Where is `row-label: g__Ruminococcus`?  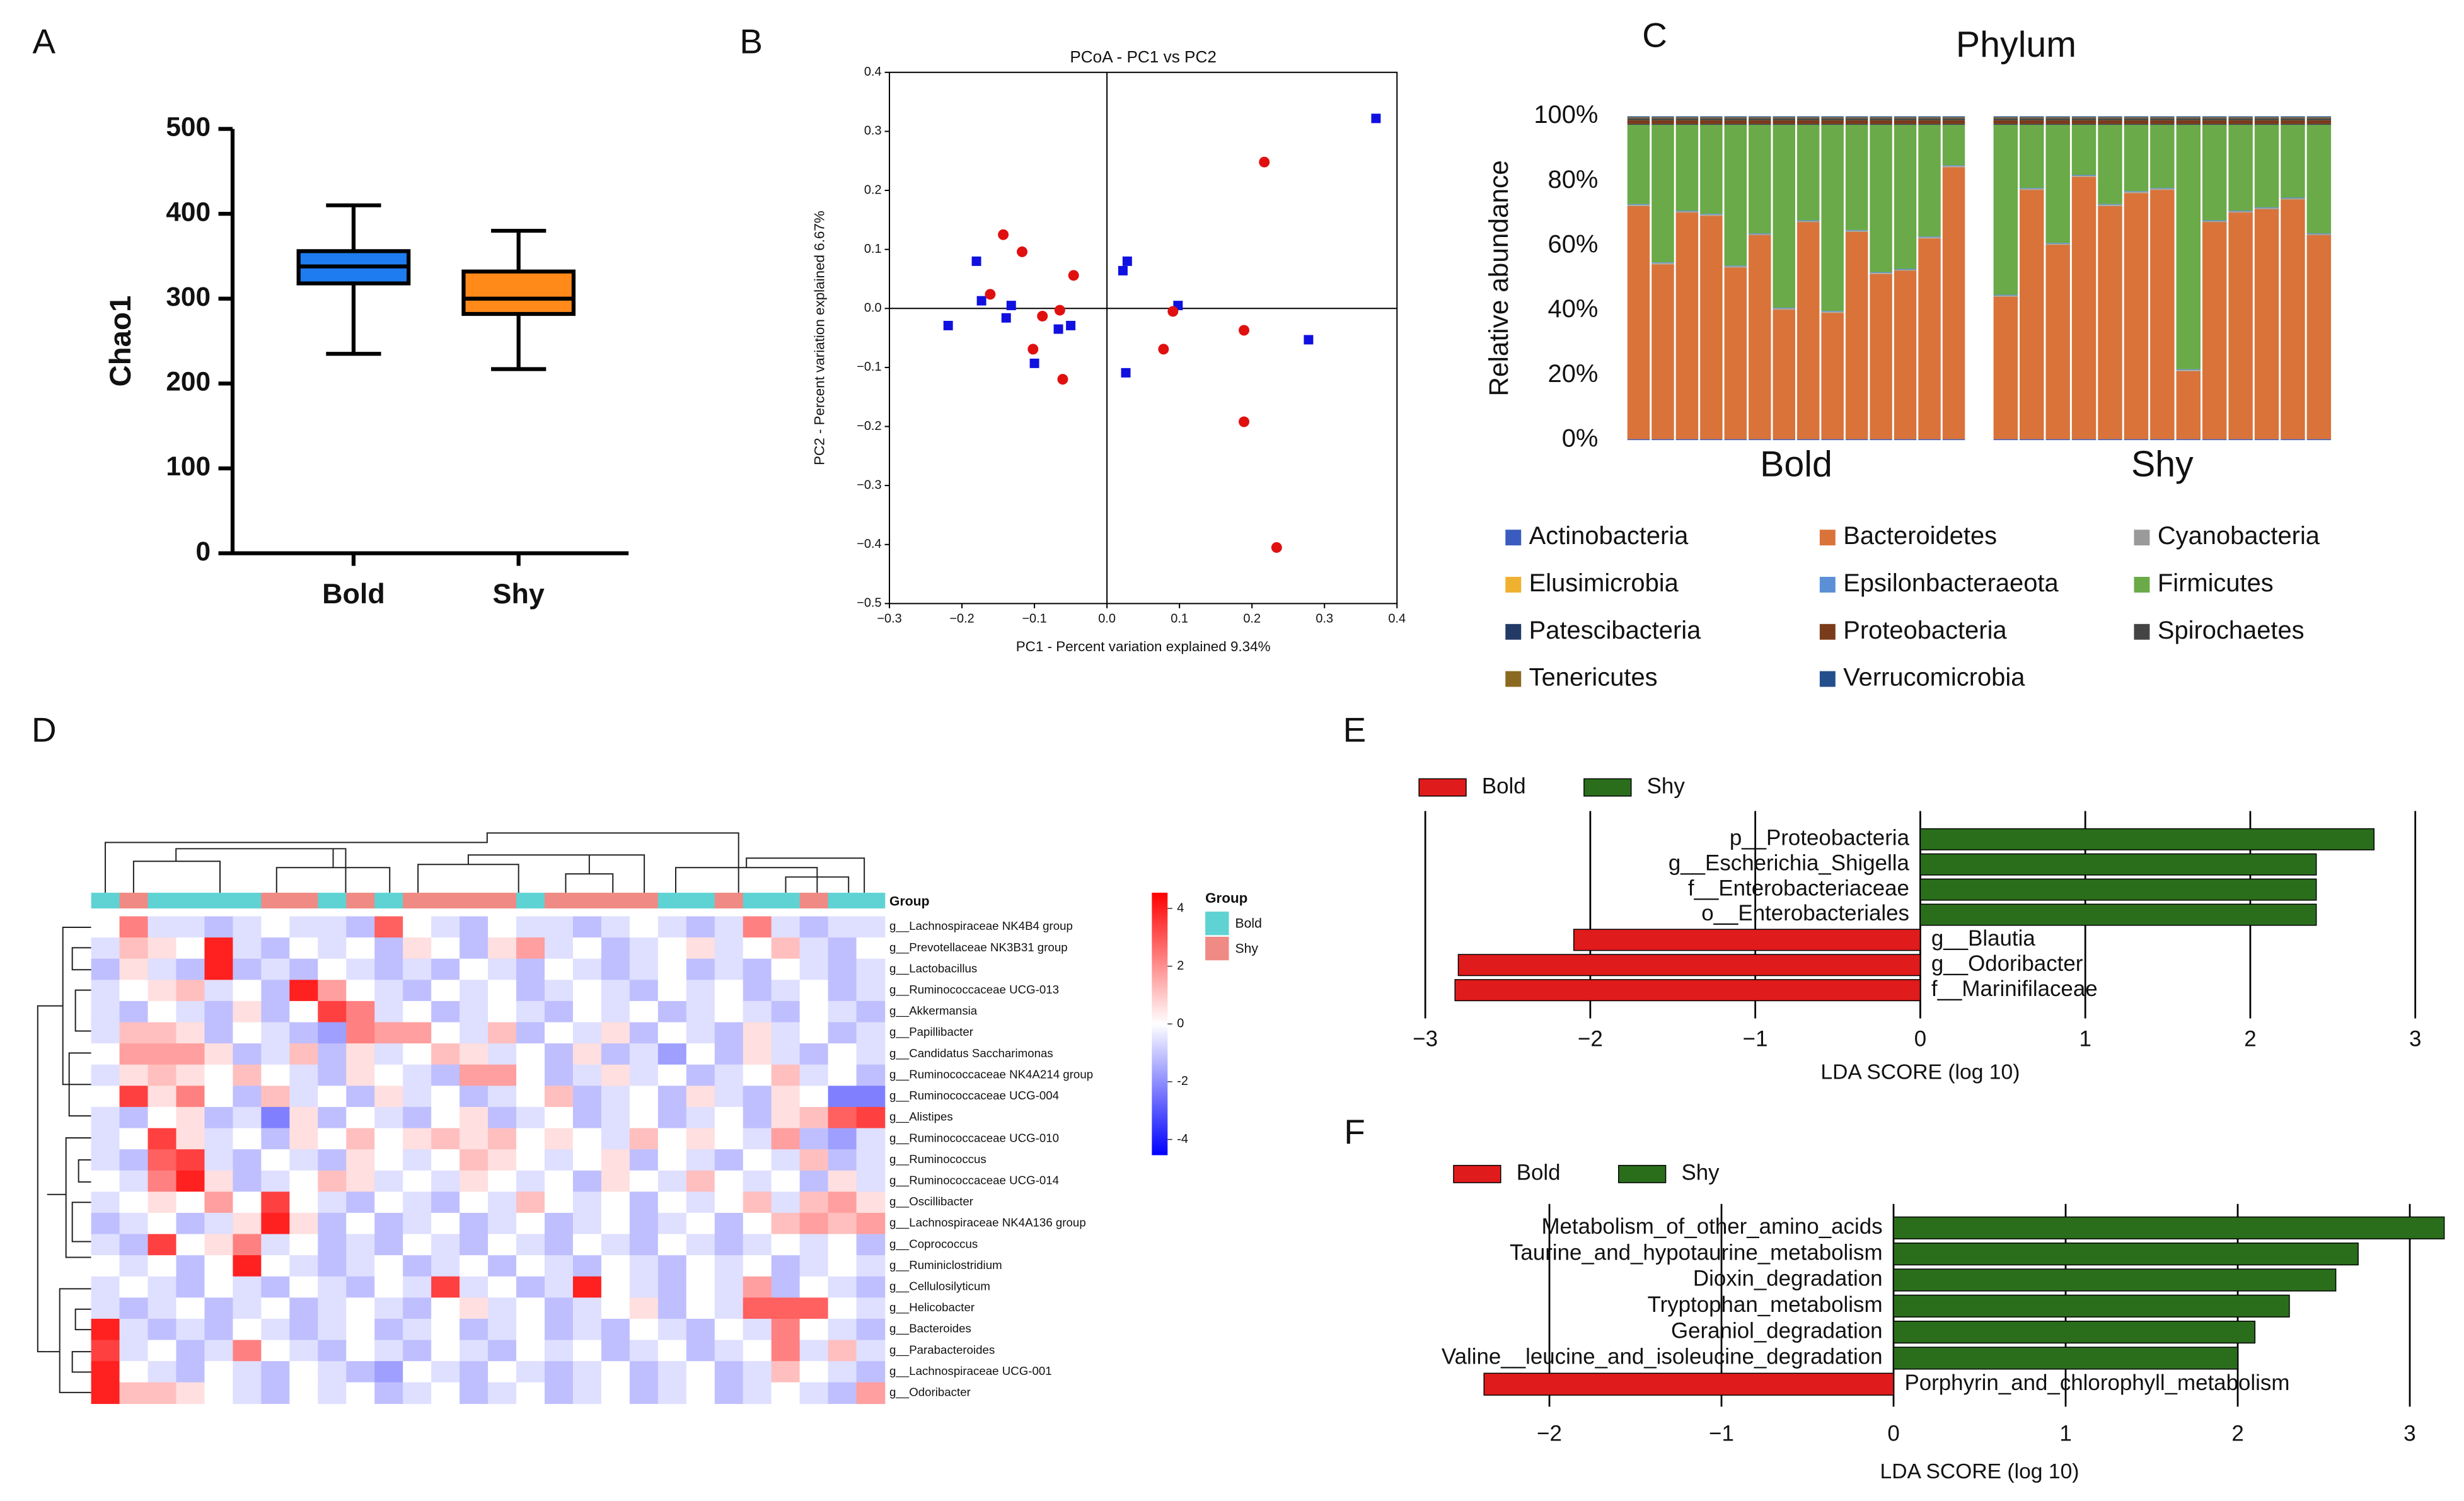
row-label: g__Ruminococcus is located at coordinates (937, 1159).